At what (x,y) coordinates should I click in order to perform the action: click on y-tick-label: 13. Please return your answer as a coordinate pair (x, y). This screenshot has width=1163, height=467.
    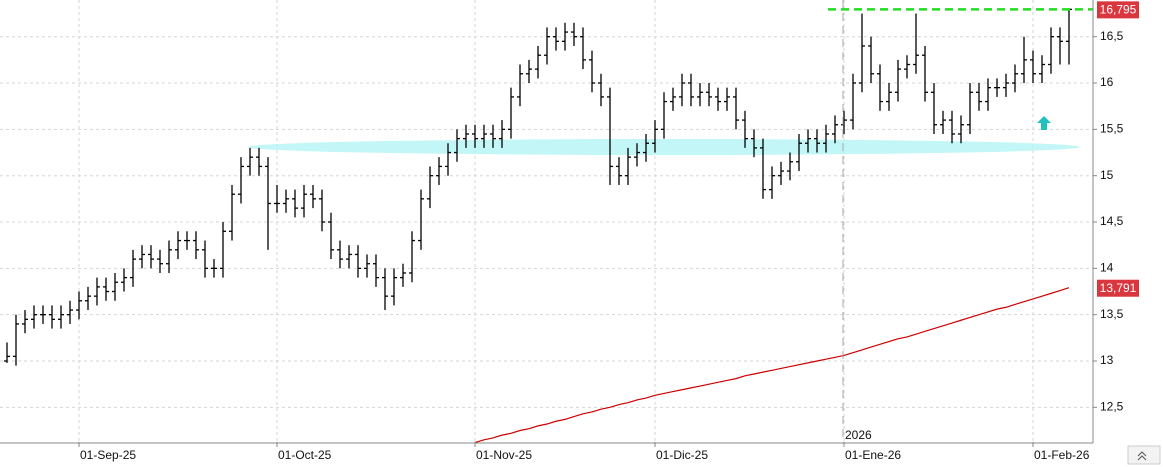
    Looking at the image, I should click on (1107, 360).